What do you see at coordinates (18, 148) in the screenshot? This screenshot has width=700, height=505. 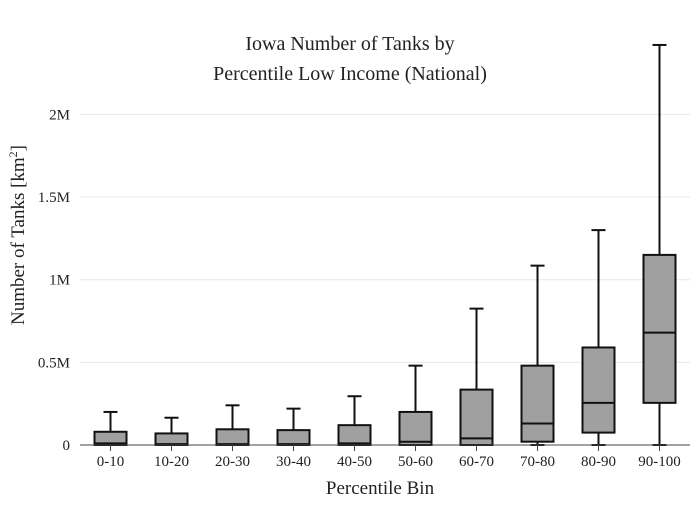 I see `y-axis-title-close: ]` at bounding box center [18, 148].